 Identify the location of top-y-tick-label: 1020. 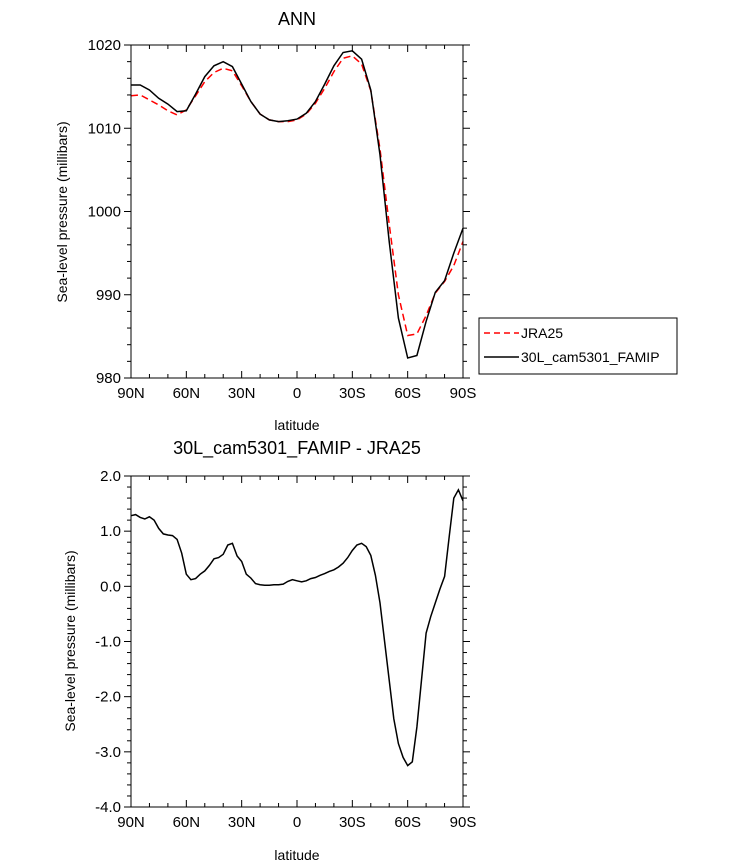
(104, 45).